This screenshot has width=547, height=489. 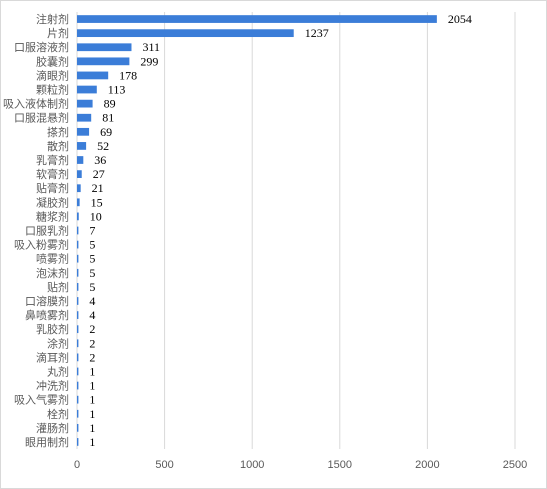 I want to click on data-label: 69, so click(x=106, y=132).